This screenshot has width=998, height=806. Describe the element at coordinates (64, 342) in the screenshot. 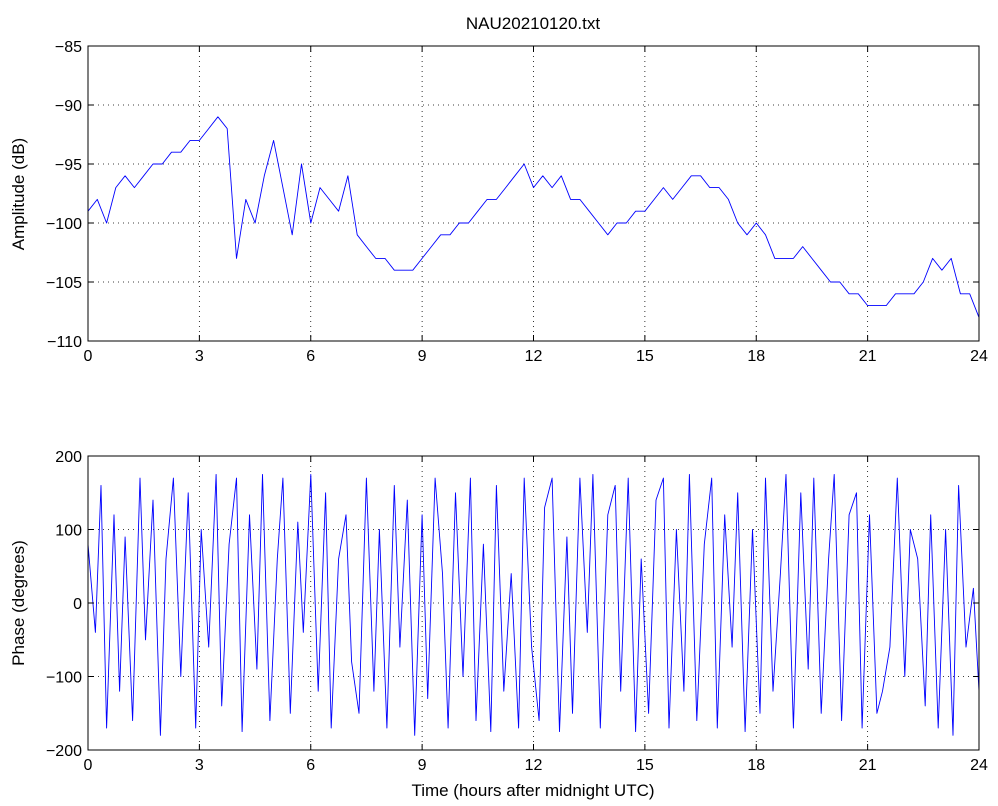

I see `amplitude-y-tick-label: −110` at that location.